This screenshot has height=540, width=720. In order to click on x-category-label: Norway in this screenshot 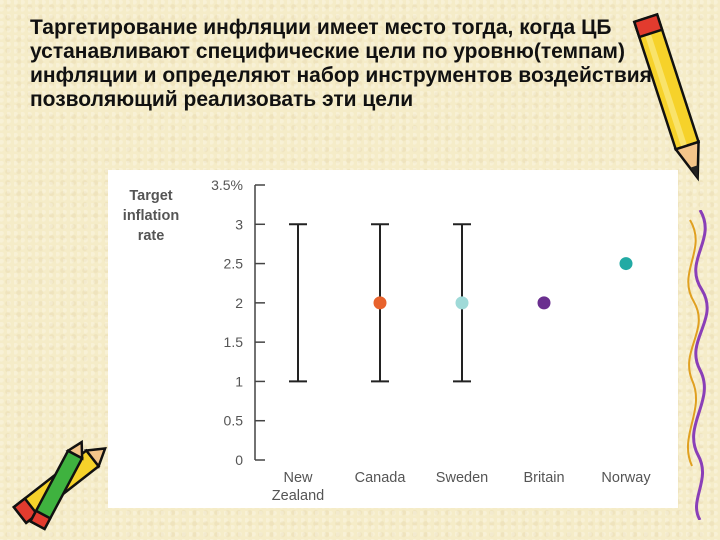, I will do `click(626, 478)`.